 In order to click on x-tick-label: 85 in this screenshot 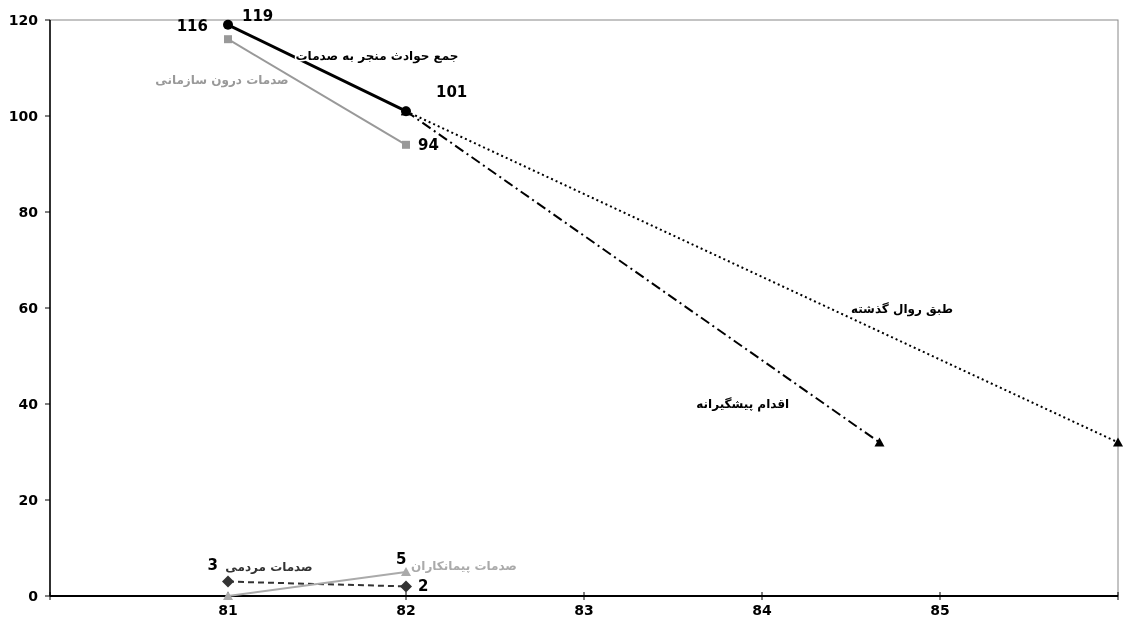, I will do `click(940, 610)`.